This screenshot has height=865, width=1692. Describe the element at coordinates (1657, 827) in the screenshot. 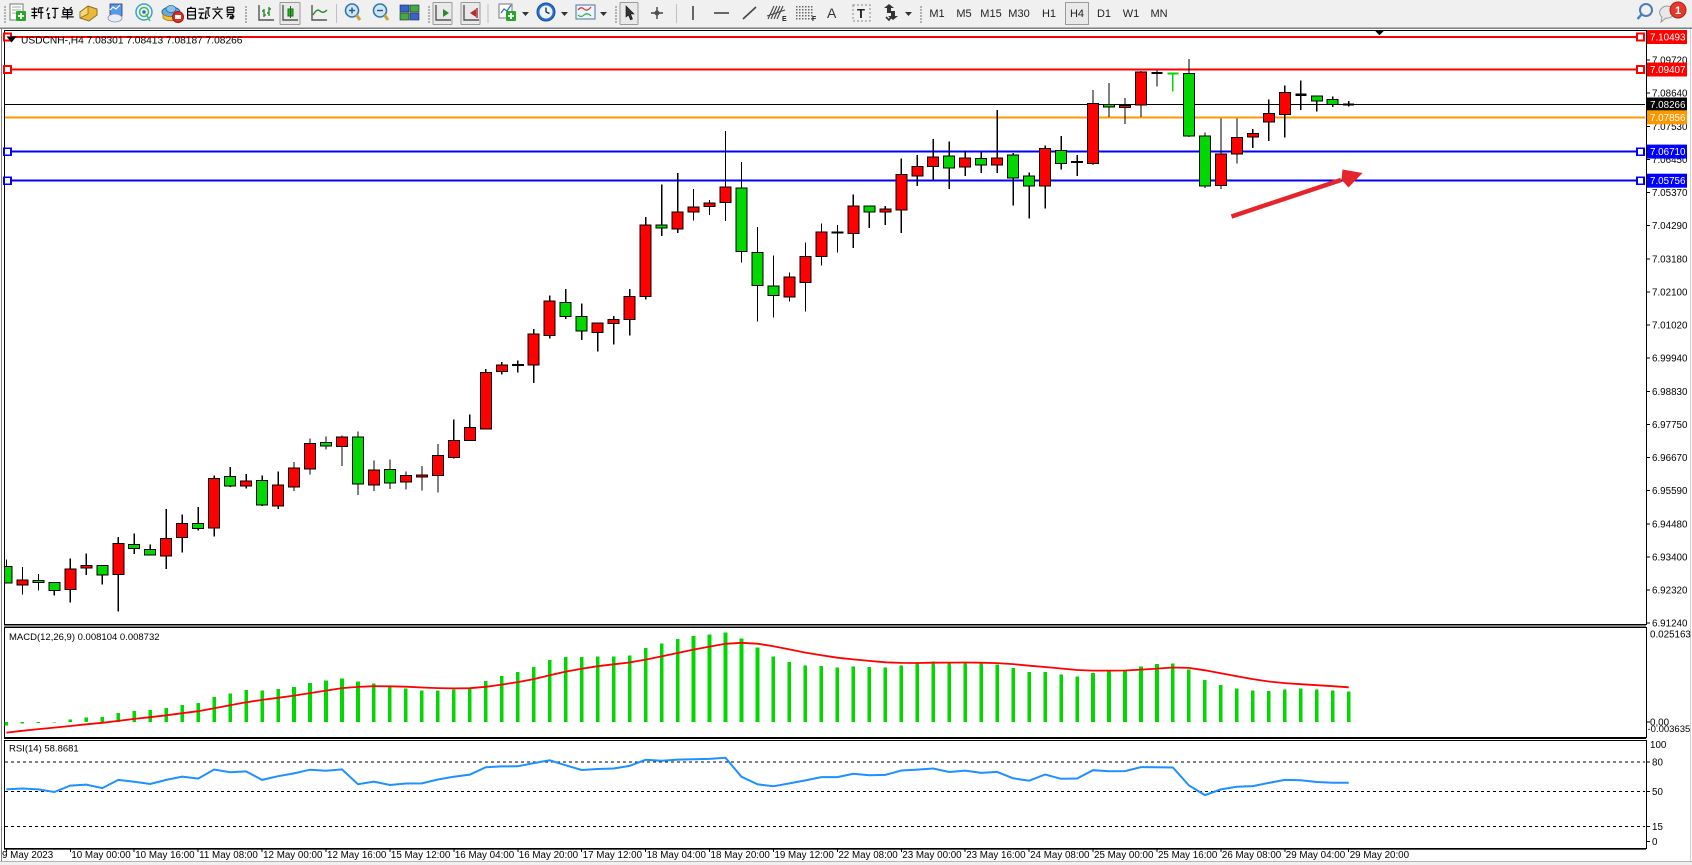

I see `svg-text: 15` at that location.